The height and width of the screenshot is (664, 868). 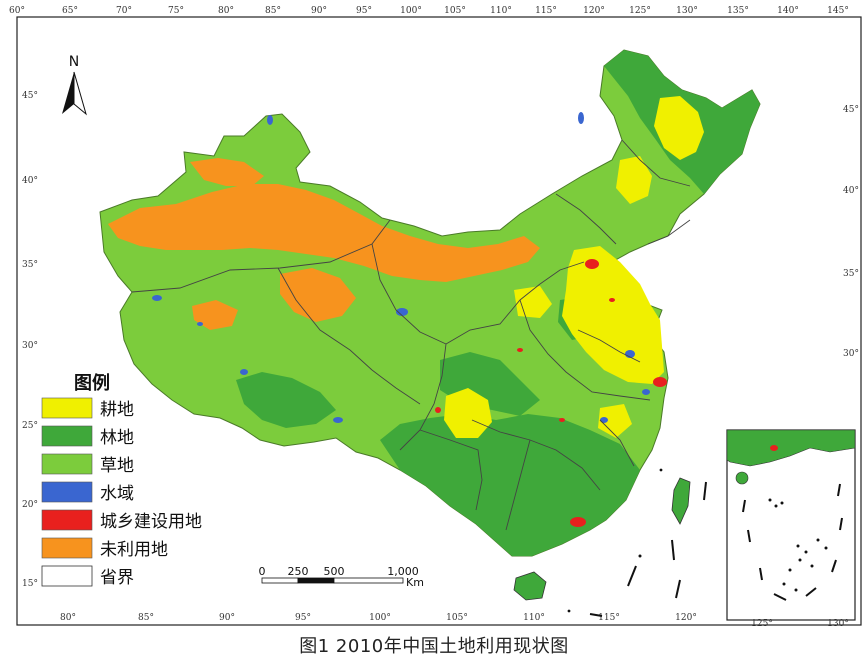 What do you see at coordinates (67, 492) in the screenshot?
I see `legend-swatch-water` at bounding box center [67, 492].